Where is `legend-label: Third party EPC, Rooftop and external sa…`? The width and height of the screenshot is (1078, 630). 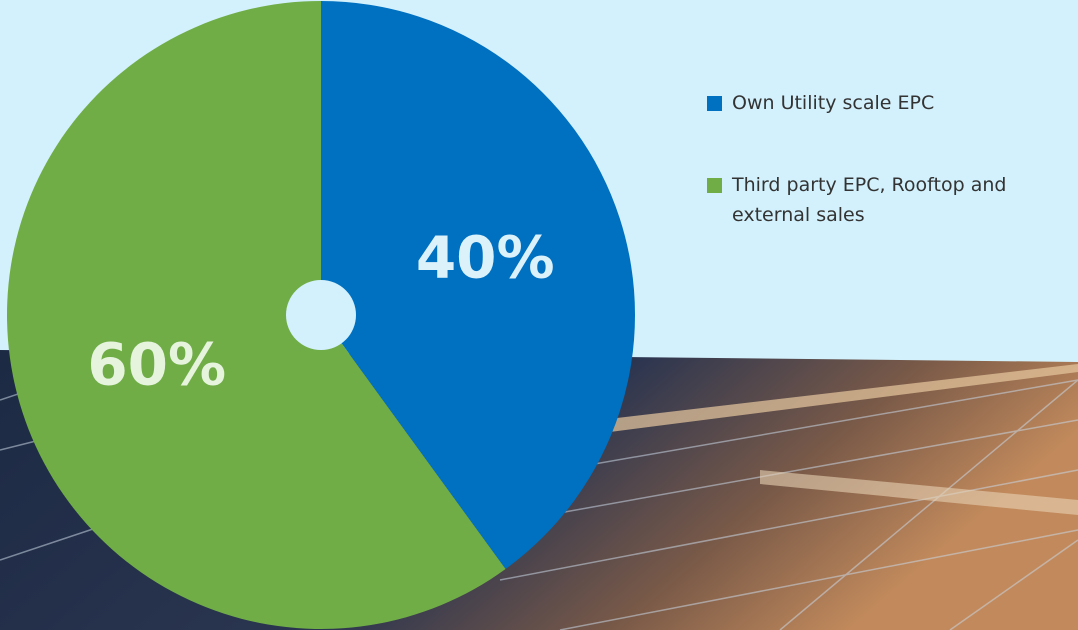 legend-label: Third party EPC, Rooftop and external sa… is located at coordinates (869, 200).